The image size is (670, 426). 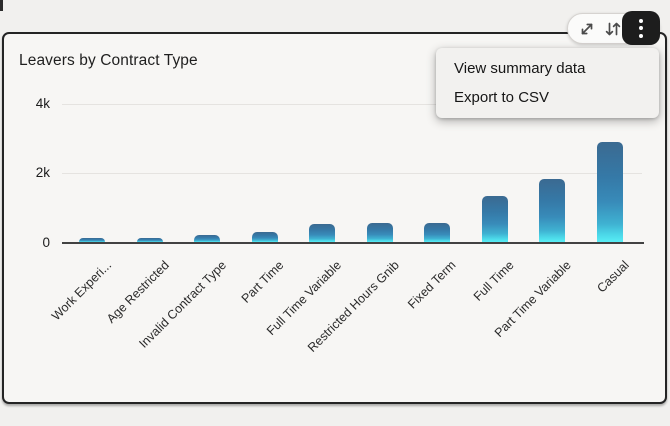 What do you see at coordinates (262, 282) in the screenshot?
I see `x-axis-label-part-time: Part Time` at bounding box center [262, 282].